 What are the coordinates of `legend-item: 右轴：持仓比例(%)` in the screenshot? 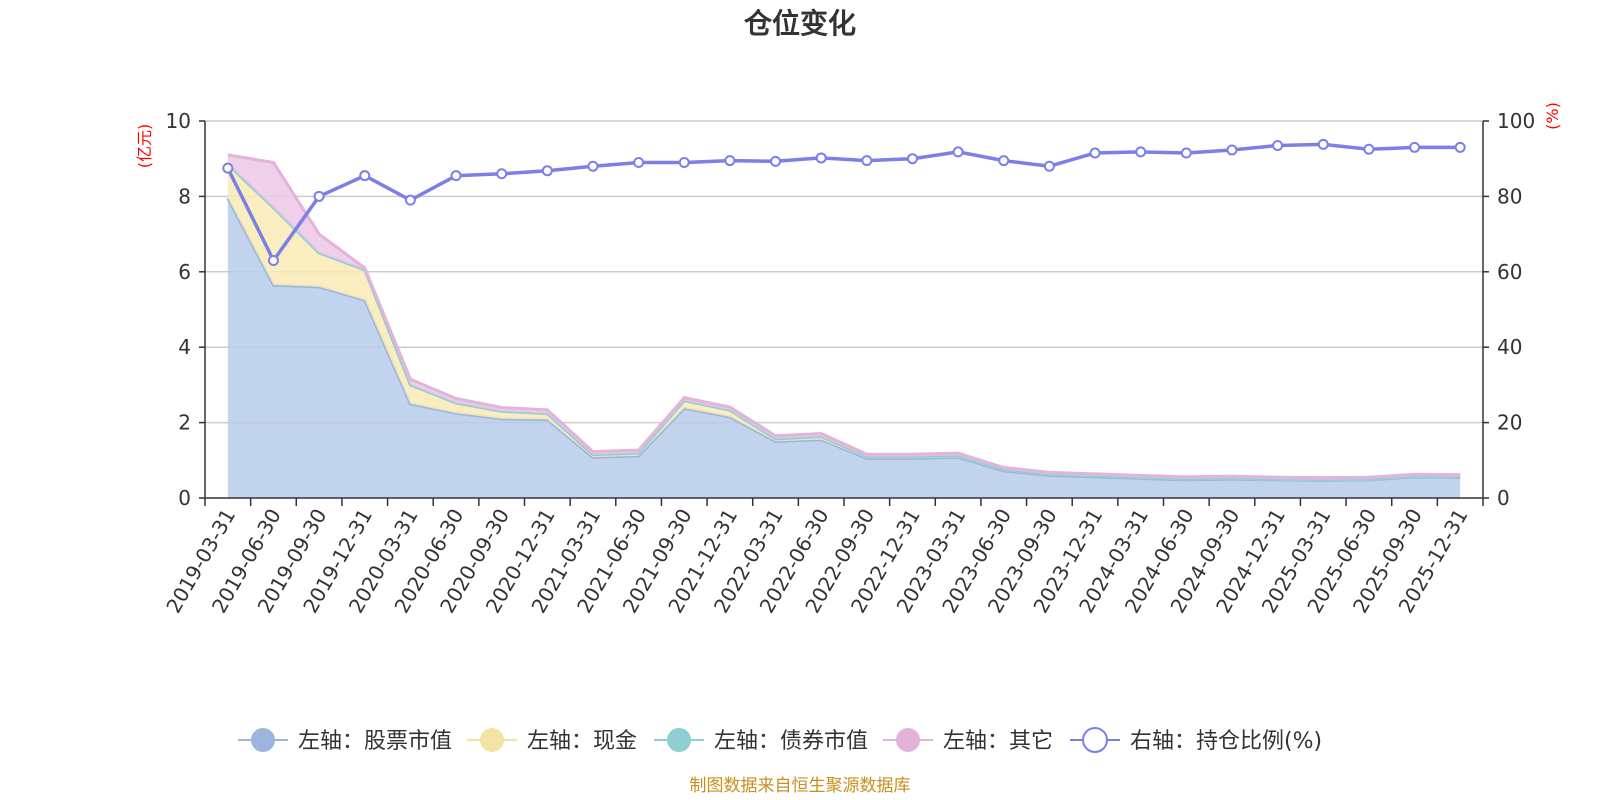 It's located at (1196, 740).